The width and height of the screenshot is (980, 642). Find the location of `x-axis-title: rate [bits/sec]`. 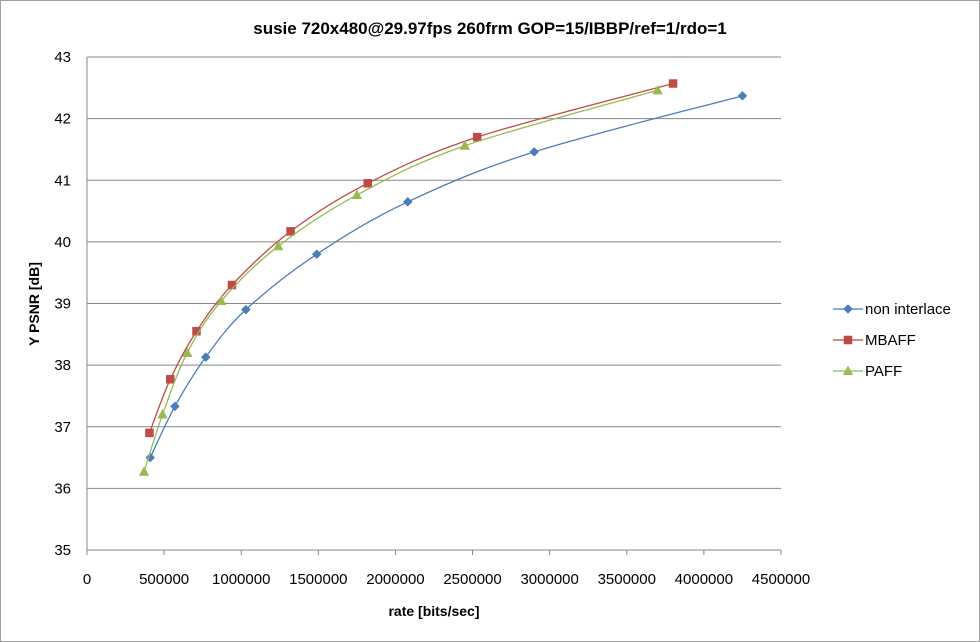

x-axis-title: rate [bits/sec] is located at coordinates (433, 611).